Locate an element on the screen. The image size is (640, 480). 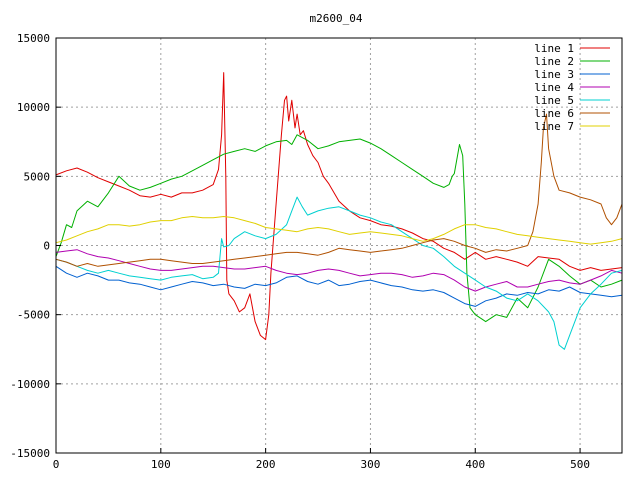
x-tick-label: 300 is located at coordinates (371, 464).